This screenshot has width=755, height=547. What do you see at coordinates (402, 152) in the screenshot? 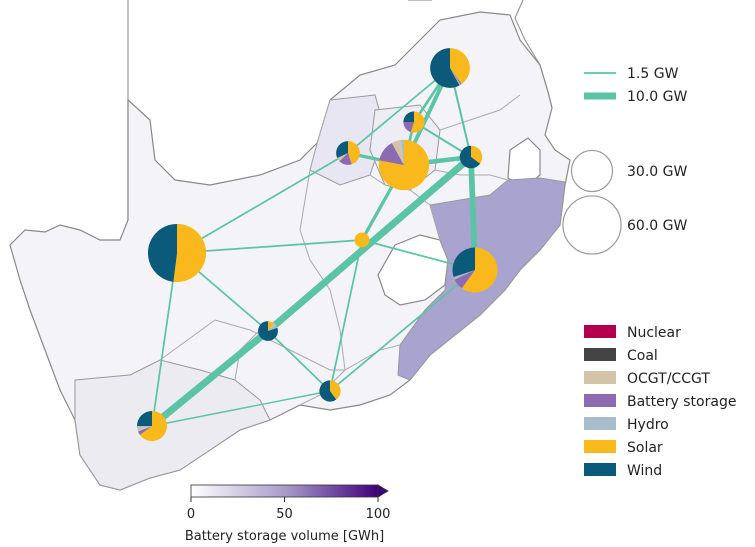
I see `pie-slice-gauteng-hydro` at bounding box center [402, 152].